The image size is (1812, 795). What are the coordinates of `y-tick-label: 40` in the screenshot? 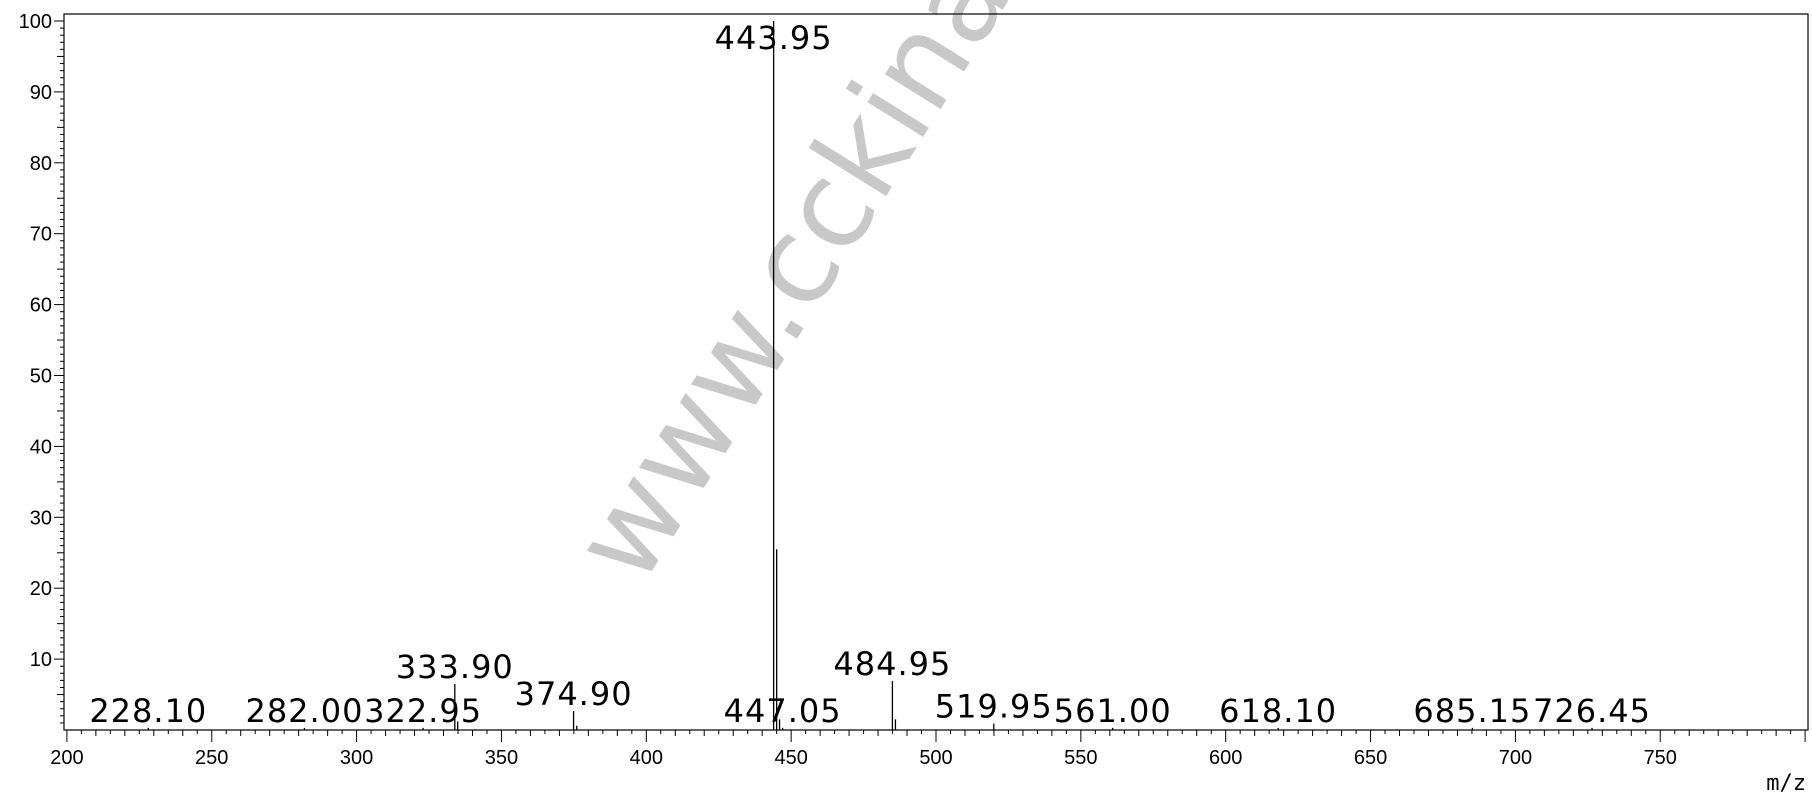 It's located at (41, 447).